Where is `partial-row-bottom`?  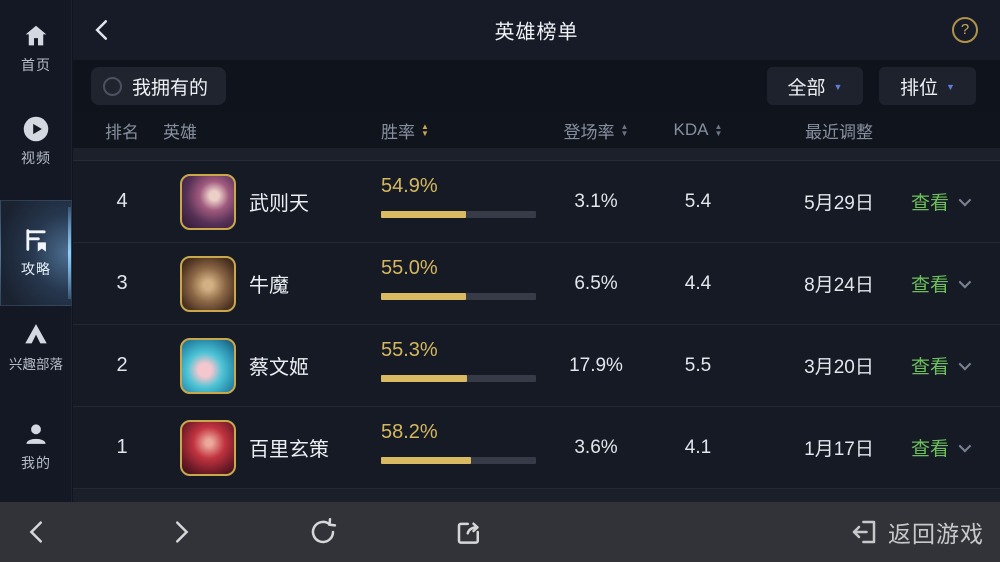 partial-row-bottom is located at coordinates (536, 495).